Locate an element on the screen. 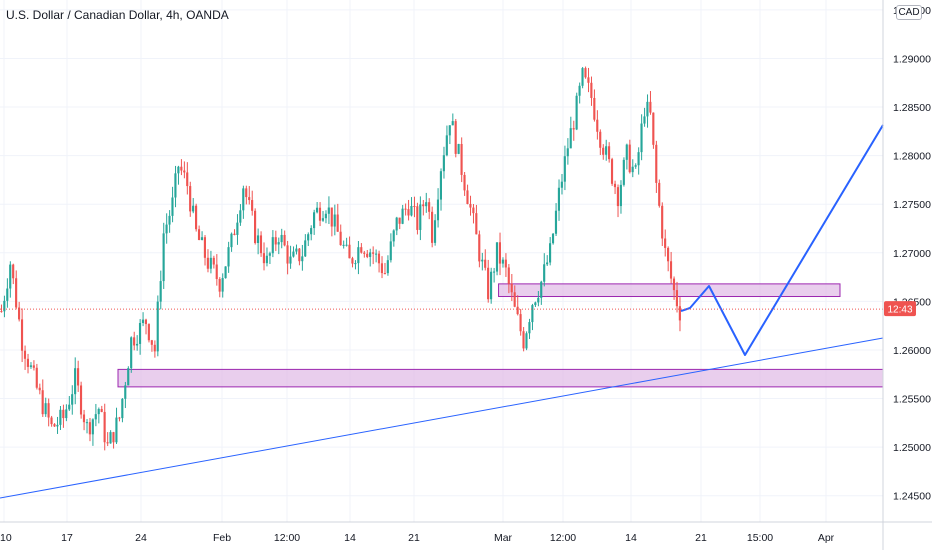 The height and width of the screenshot is (555, 932). projection-path is located at coordinates (782, 240).